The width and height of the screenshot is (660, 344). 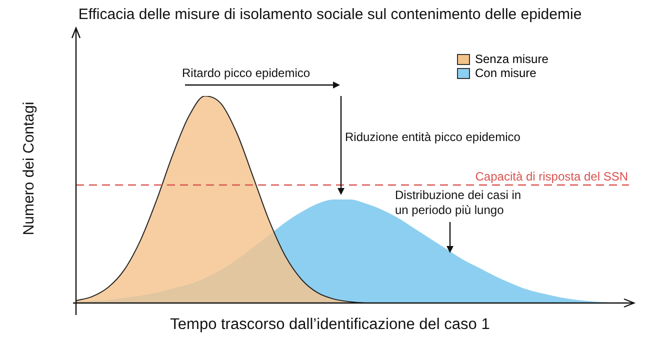 What do you see at coordinates (458, 203) in the screenshot?
I see `annotation: Distribuzione dei casi in un periodo più lungo` at bounding box center [458, 203].